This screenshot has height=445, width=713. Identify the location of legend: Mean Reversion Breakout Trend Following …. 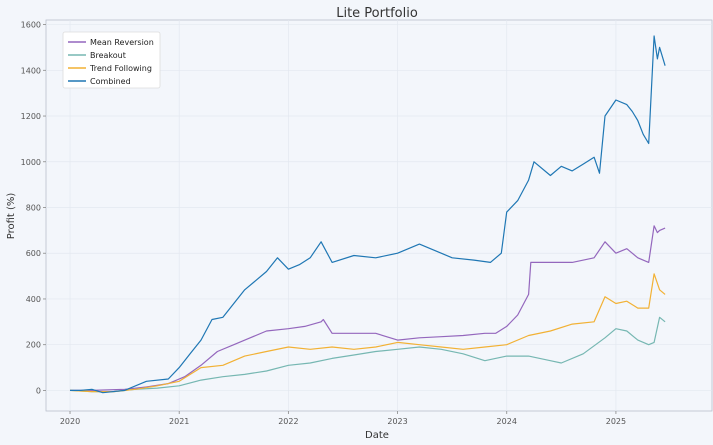
(111, 60).